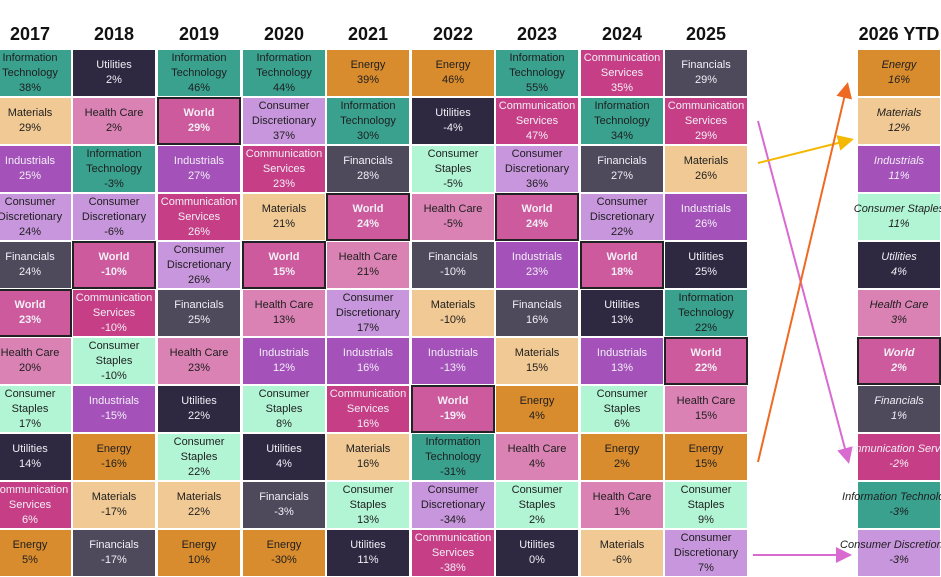 The height and width of the screenshot is (577, 941). I want to click on return-value: -4%, so click(453, 128).